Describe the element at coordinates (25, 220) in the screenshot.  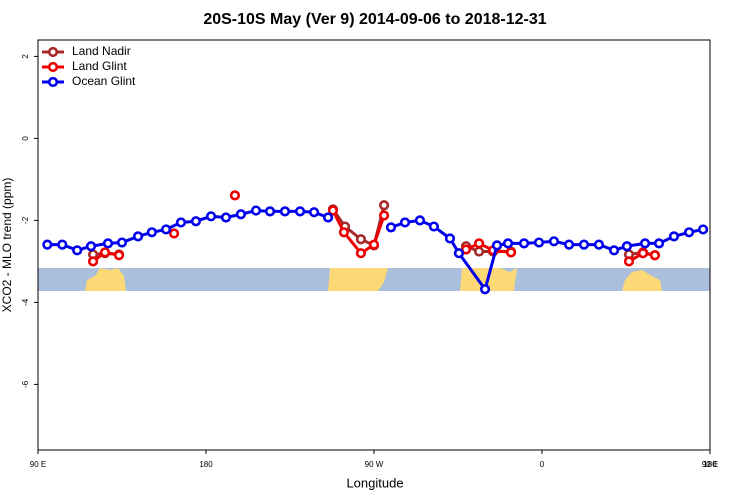
I see `y-tick-label: -2` at that location.